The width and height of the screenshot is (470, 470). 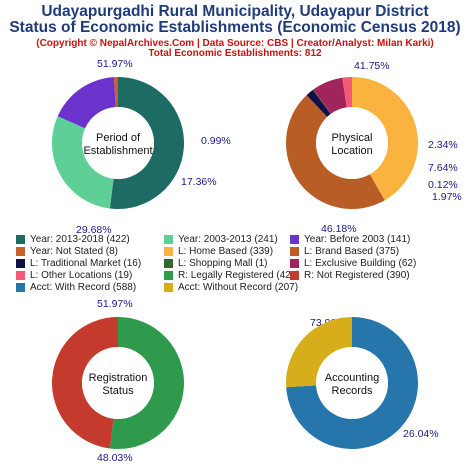 I want to click on legend-item: L: Brand Based (375), so click(x=344, y=251).